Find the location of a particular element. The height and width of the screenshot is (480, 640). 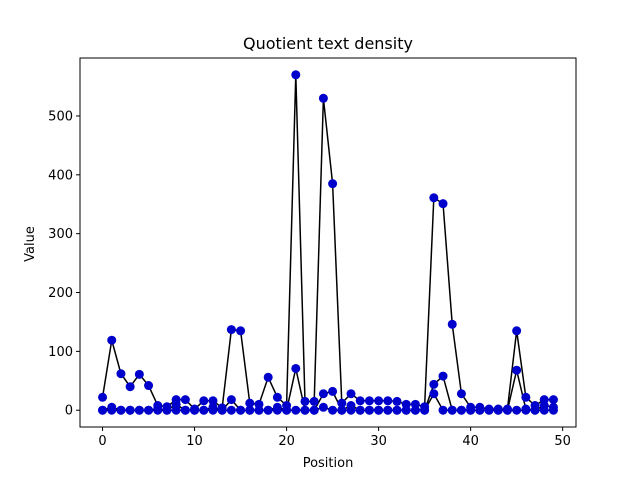

y-tick-label: 300 is located at coordinates (60, 234).